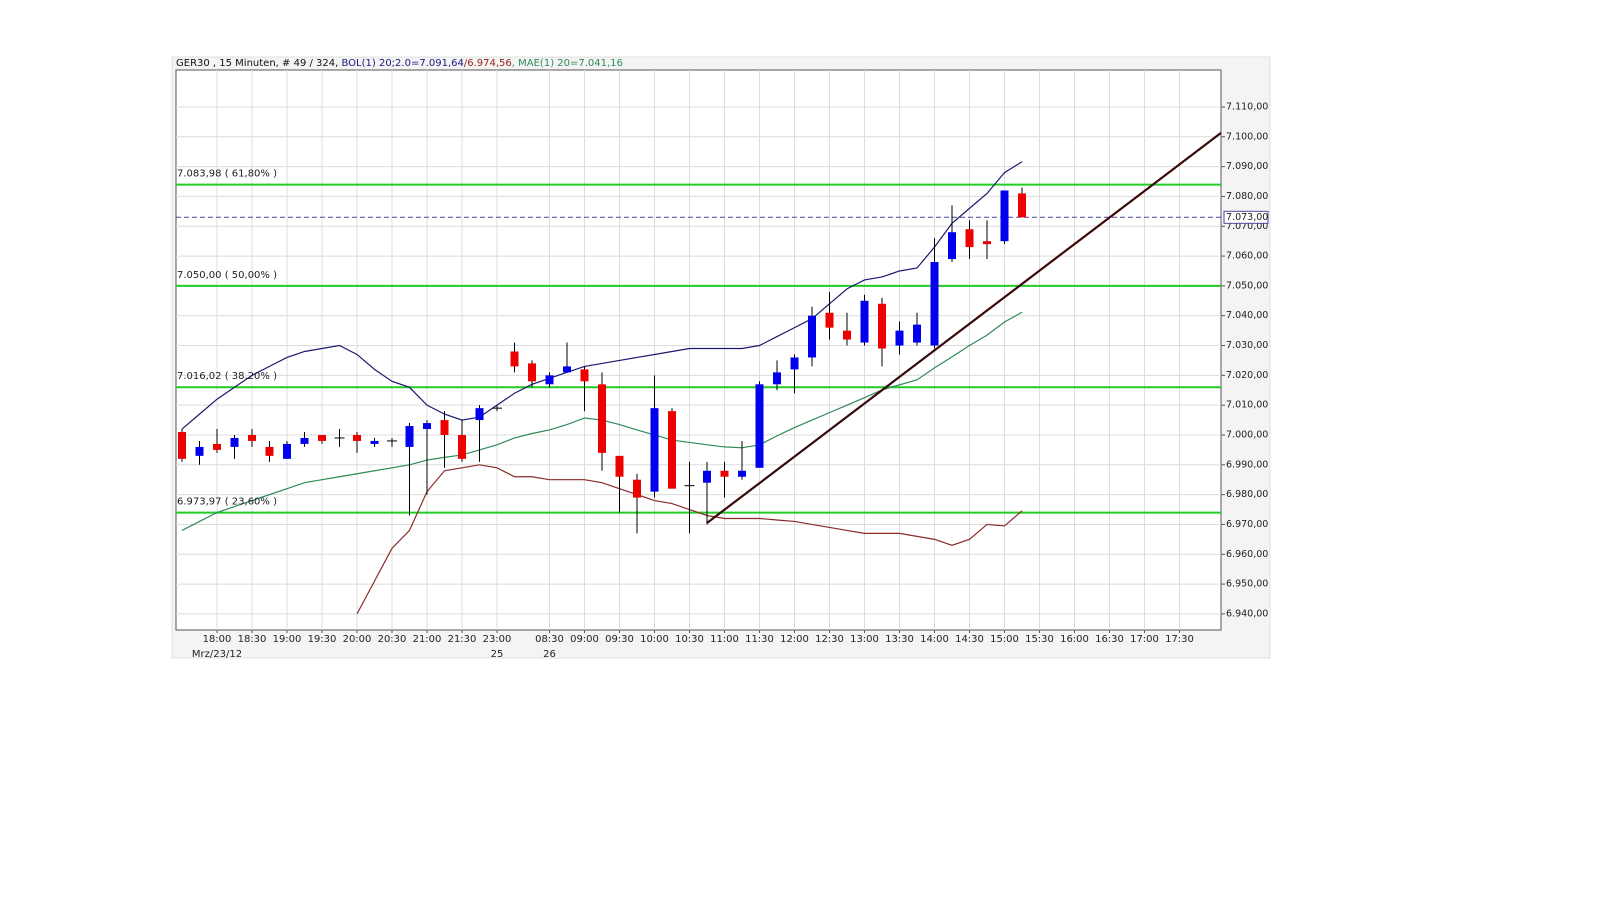  What do you see at coordinates (1247, 256) in the screenshot?
I see `y-tick-label: 7.060,00` at bounding box center [1247, 256].